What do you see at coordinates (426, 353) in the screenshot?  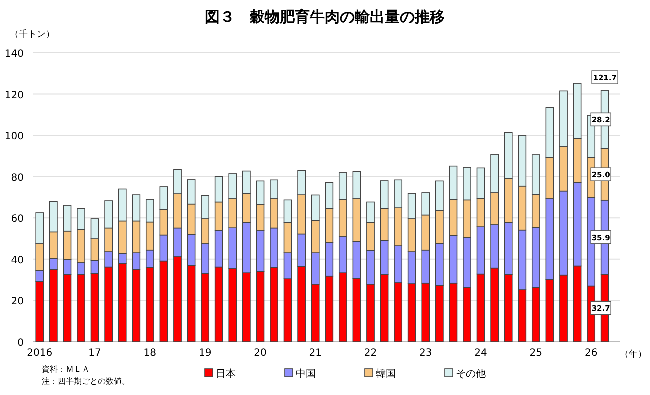 I see `x-tick-label: 23` at bounding box center [426, 353].